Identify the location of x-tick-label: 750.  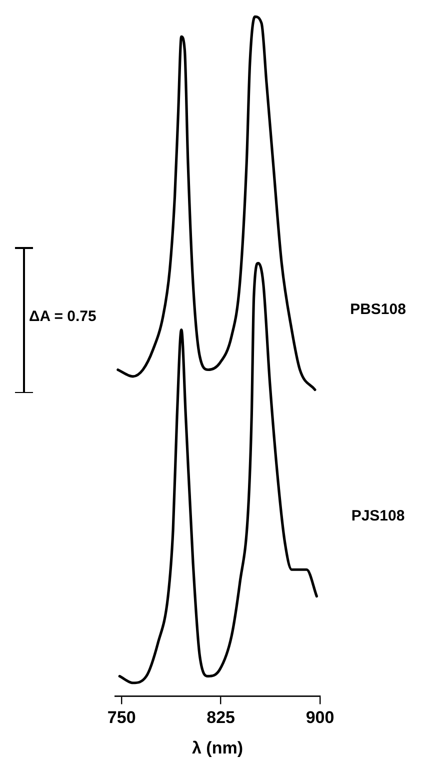
(121, 718).